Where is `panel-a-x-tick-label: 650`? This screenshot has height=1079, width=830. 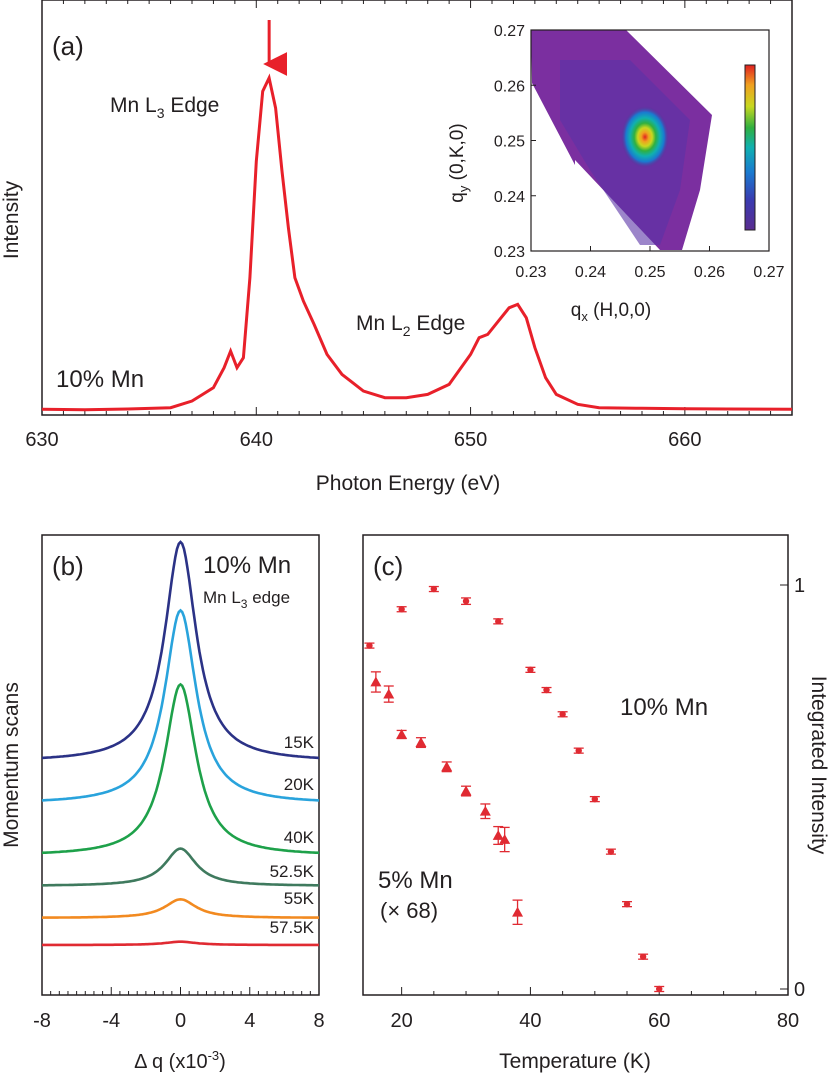
panel-a-x-tick-label: 650 is located at coordinates (470, 440).